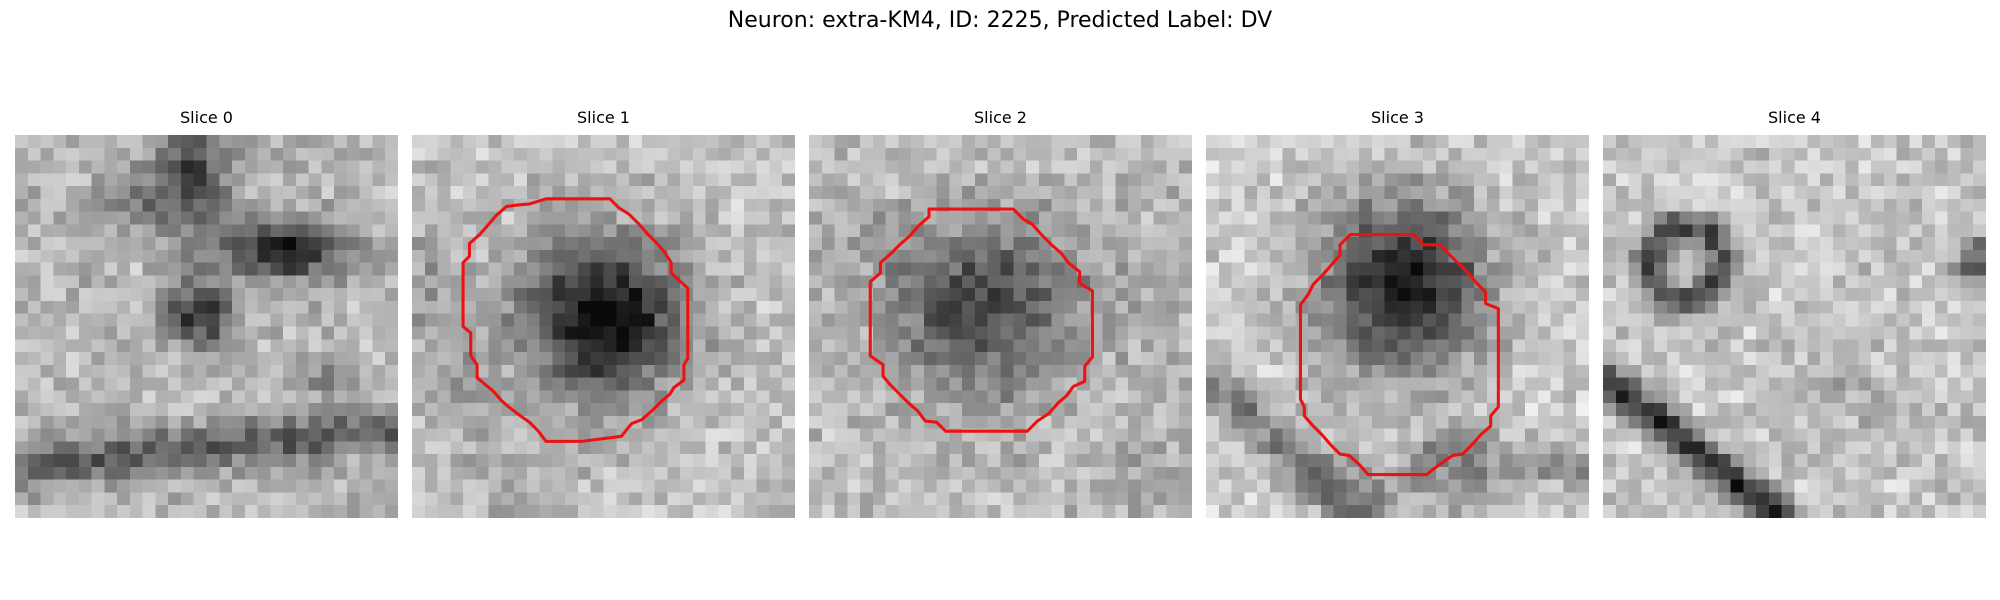 This screenshot has width=2000, height=600. I want to click on panel-title: Slice 4, so click(1794, 117).